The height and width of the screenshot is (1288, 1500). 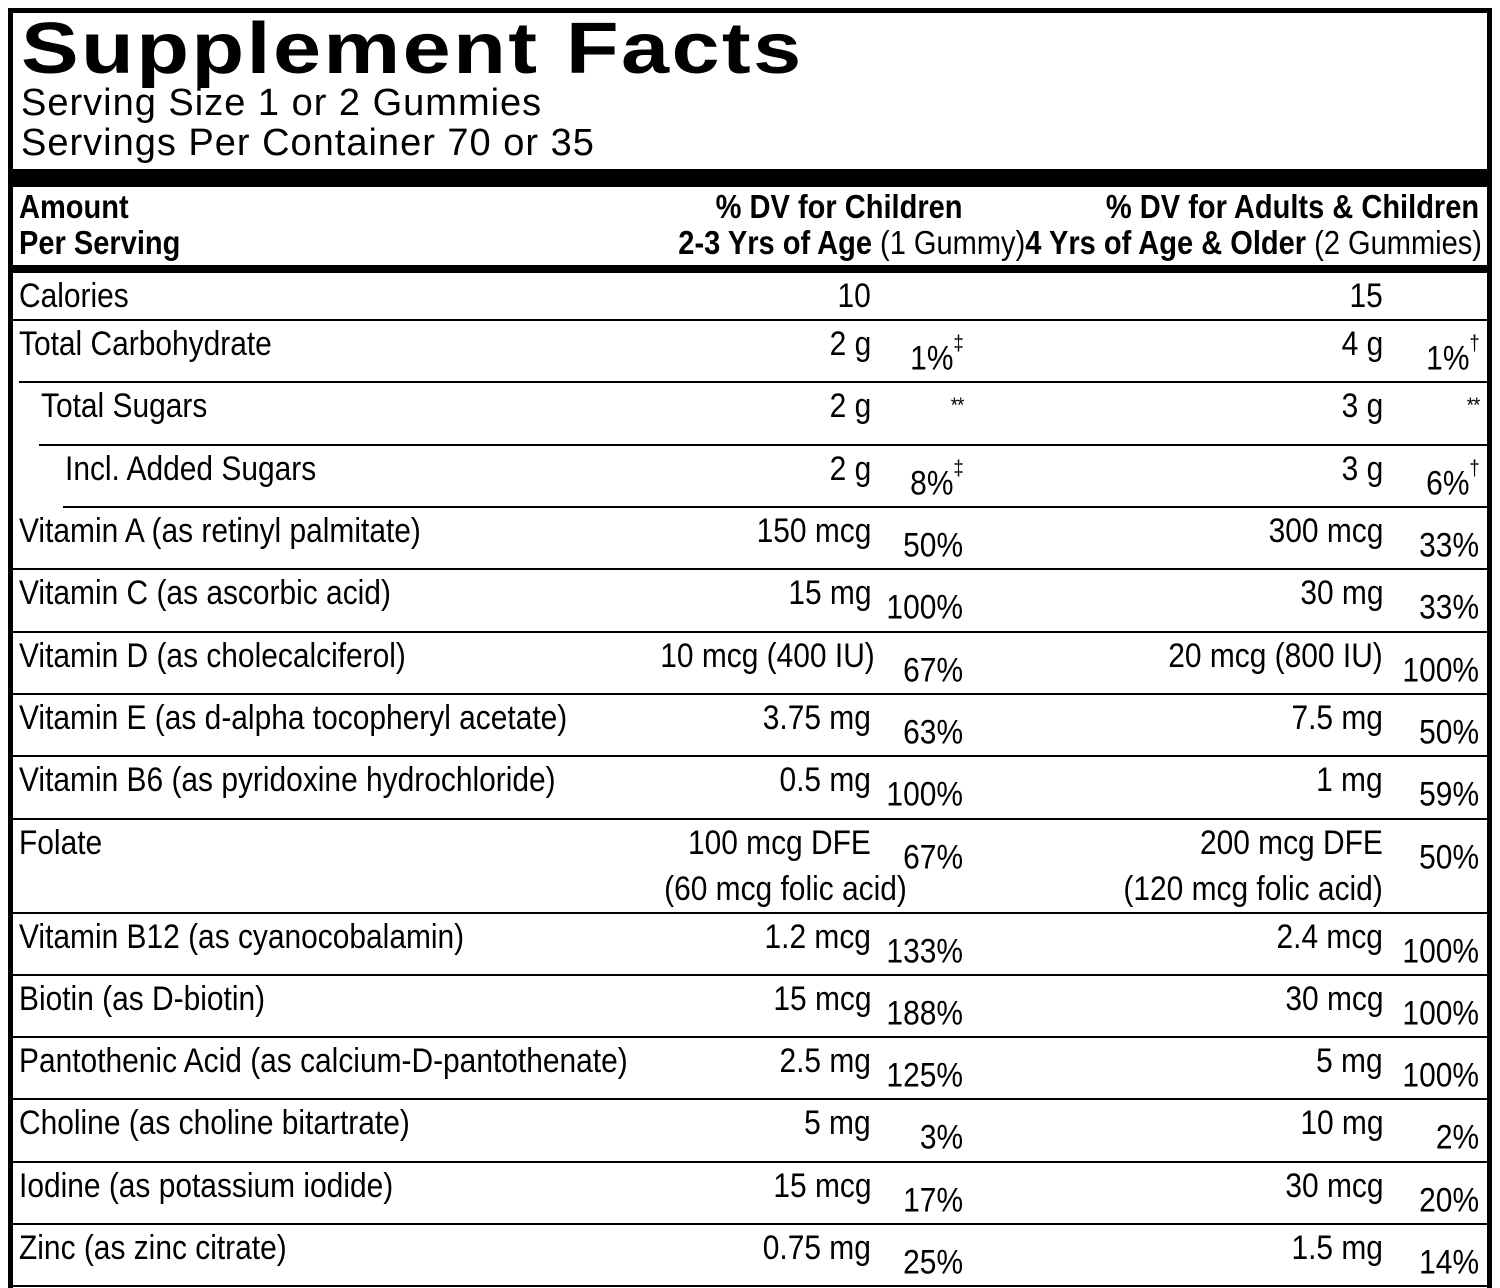 What do you see at coordinates (1453, 355) in the screenshot?
I see `adults-dv: 1%†` at bounding box center [1453, 355].